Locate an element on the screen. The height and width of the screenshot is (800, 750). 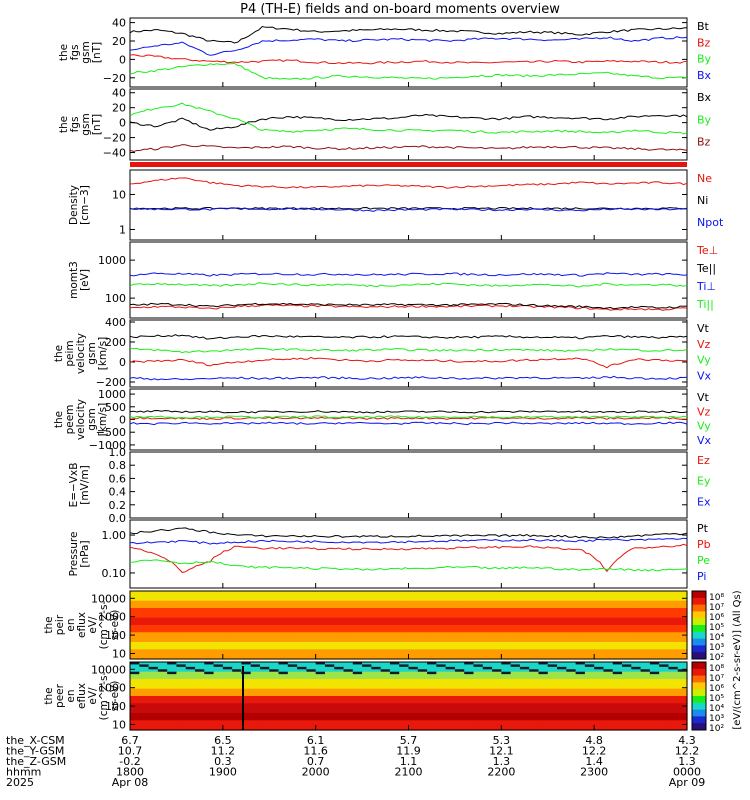
panel-frame is located at coordinates (408, 52).